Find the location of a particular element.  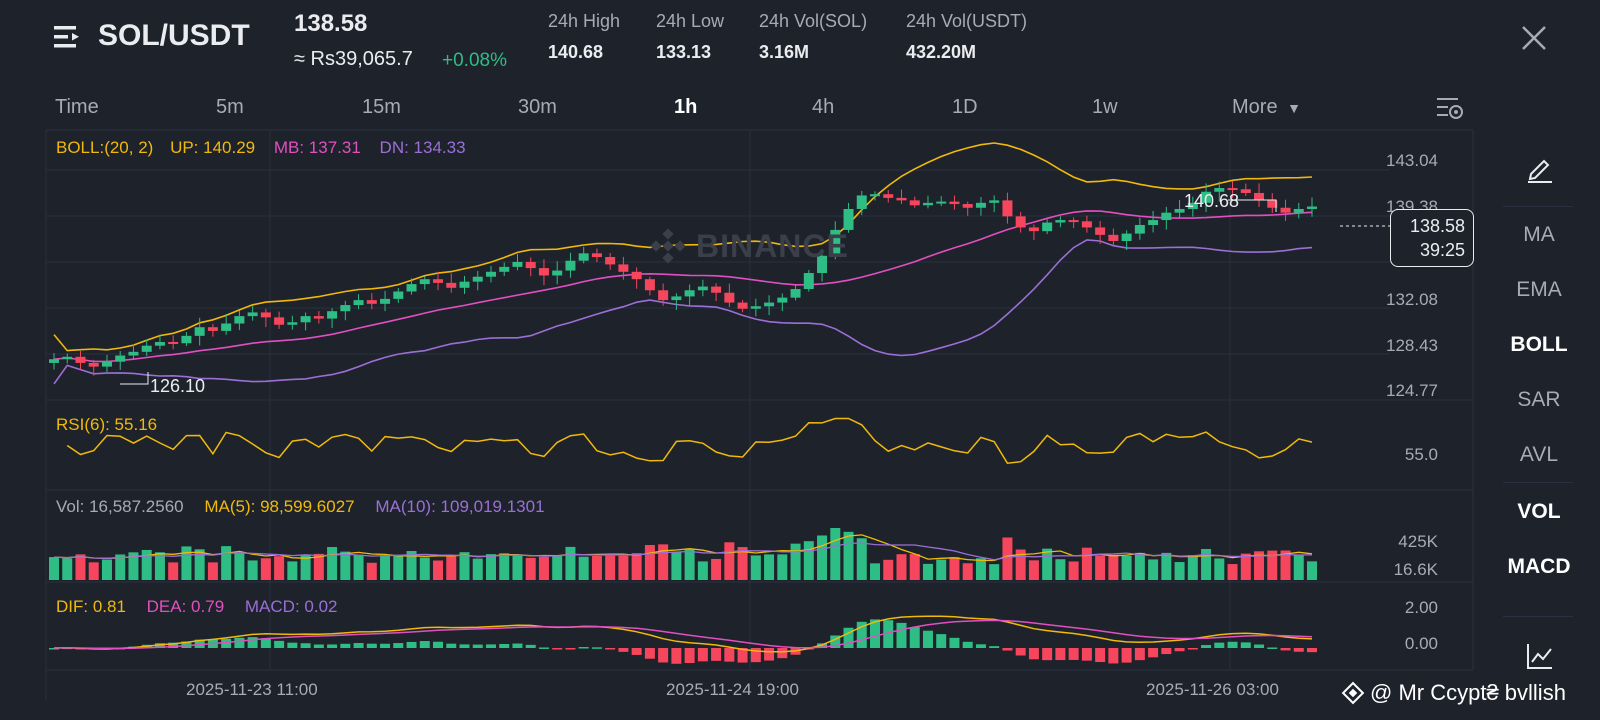

vol-tick: 425K is located at coordinates (1418, 541).